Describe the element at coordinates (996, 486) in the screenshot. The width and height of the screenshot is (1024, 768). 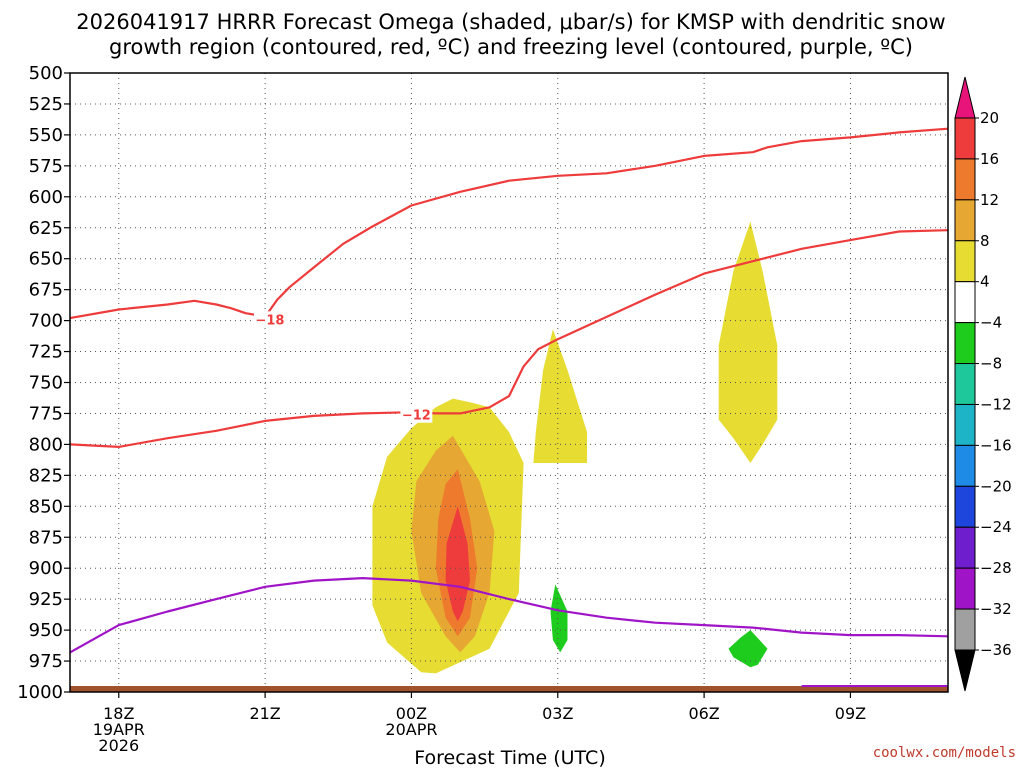
I see `colorbar-tick-label: −20` at that location.